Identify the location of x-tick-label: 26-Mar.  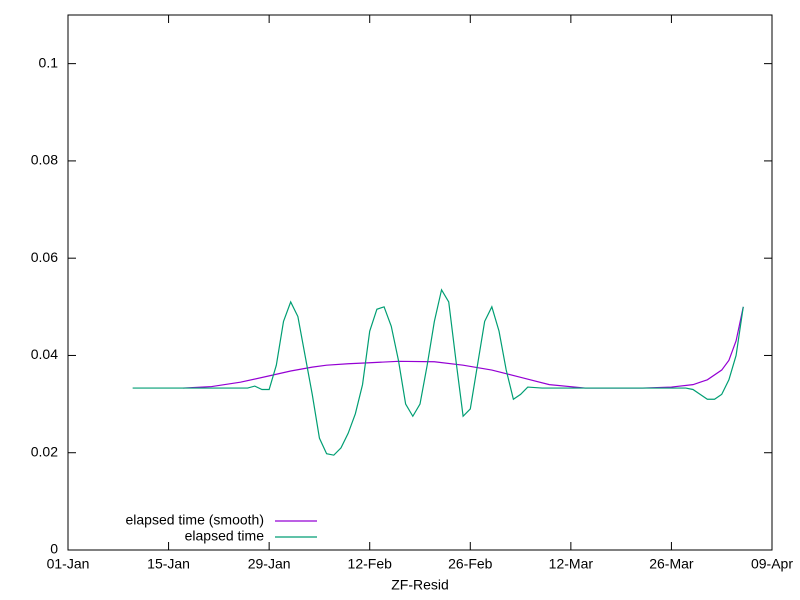
(671, 564).